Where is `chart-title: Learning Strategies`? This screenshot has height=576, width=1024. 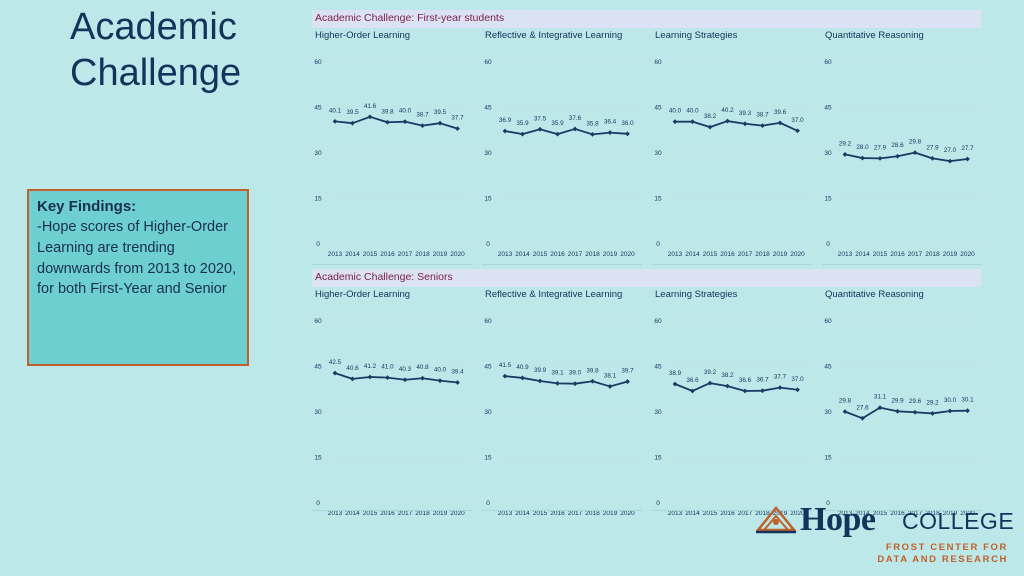
chart-title: Learning Strategies is located at coordinates (696, 294).